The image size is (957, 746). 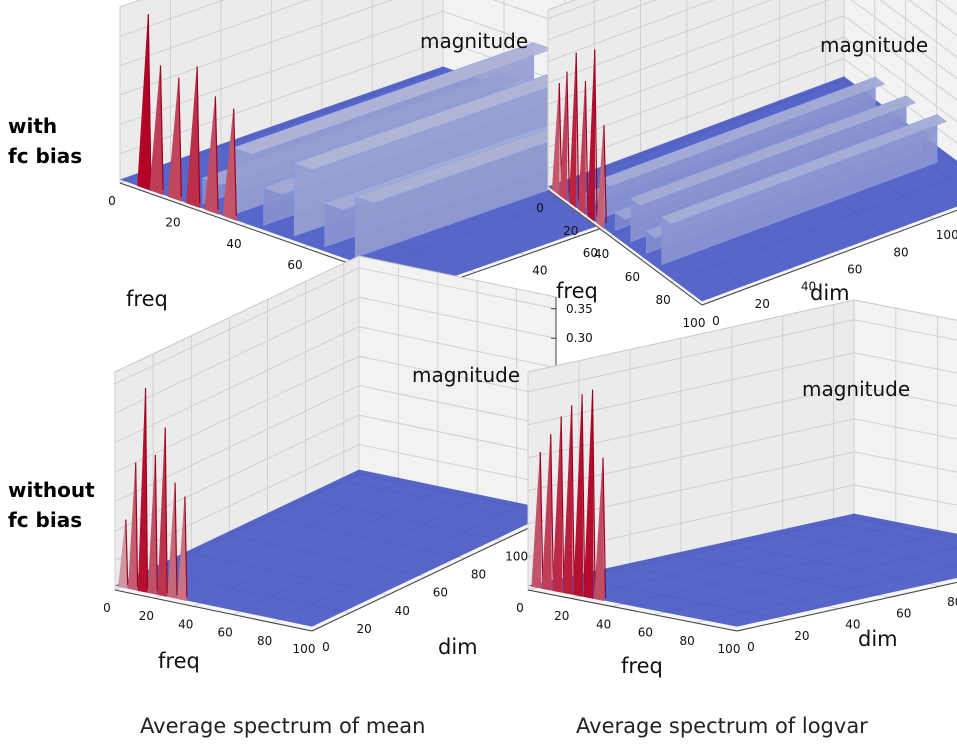 I want to click on row-label-line: with, so click(x=33, y=126).